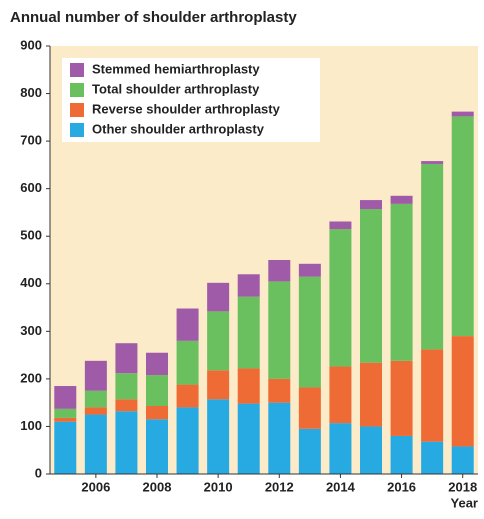 The height and width of the screenshot is (519, 484). Describe the element at coordinates (464, 502) in the screenshot. I see `x-axis-label: Year` at that location.